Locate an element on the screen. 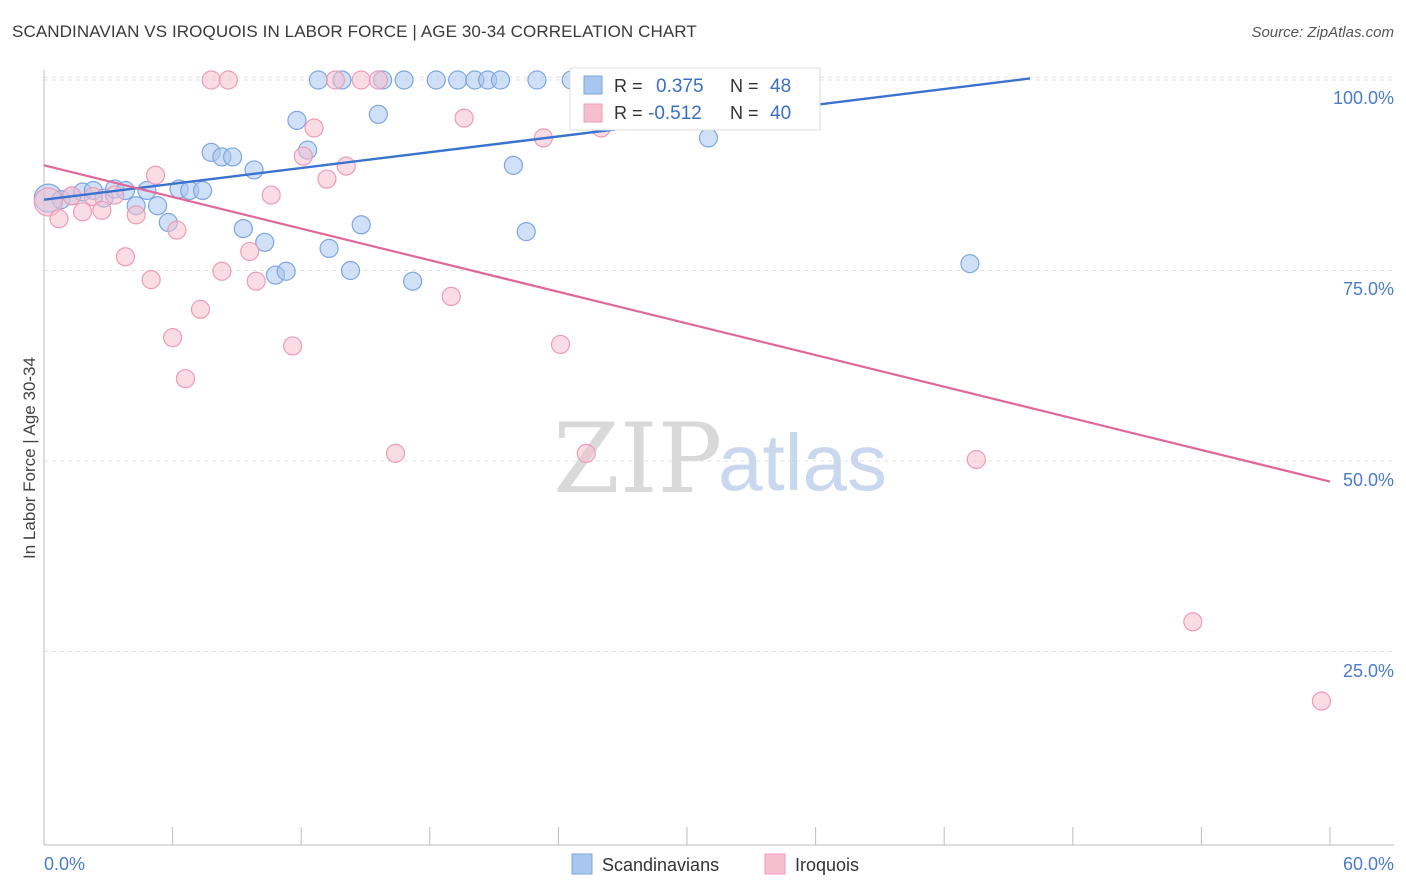 This screenshot has width=1406, height=892. x-tick-label-min: 0.0% is located at coordinates (64, 864).